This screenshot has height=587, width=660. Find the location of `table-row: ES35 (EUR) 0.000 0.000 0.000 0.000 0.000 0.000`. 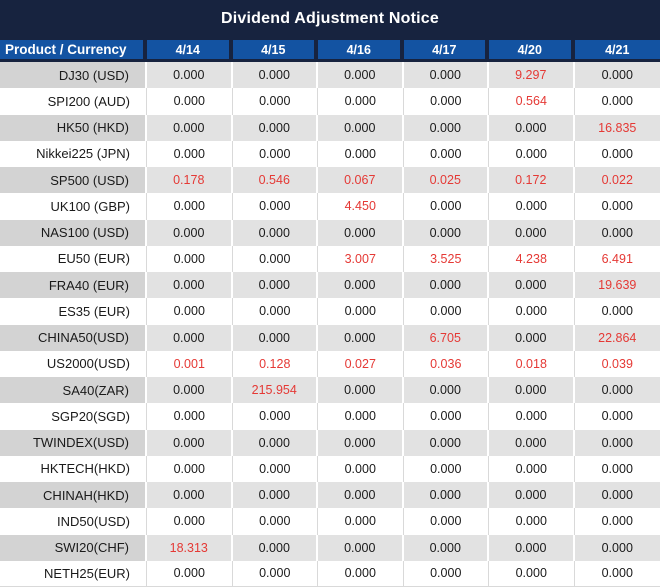

table-row: ES35 (EUR) 0.000 0.000 0.000 0.000 0.000 0.000 is located at coordinates (330, 311).